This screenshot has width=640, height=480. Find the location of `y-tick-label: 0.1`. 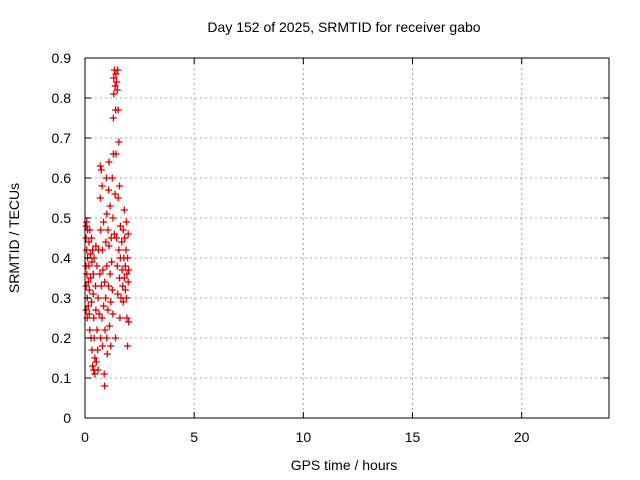

y-tick-label: 0.1 is located at coordinates (62, 378).